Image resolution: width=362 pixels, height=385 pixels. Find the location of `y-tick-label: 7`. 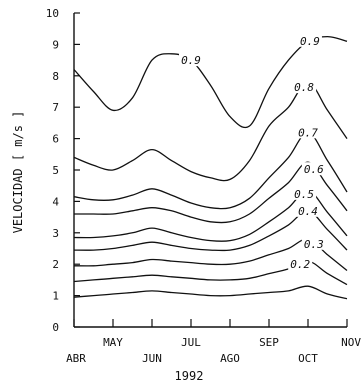

y-tick-label: 7 is located at coordinates (55, 107).